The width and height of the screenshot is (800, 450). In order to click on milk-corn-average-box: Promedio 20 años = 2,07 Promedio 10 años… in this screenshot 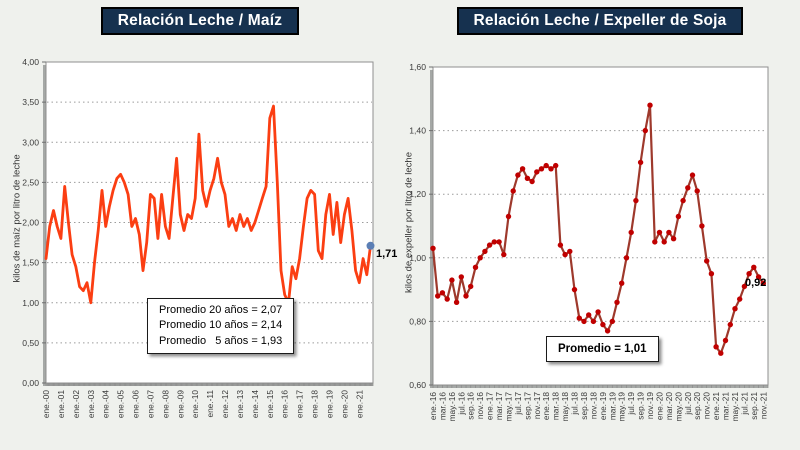, I will do `click(221, 326)`.